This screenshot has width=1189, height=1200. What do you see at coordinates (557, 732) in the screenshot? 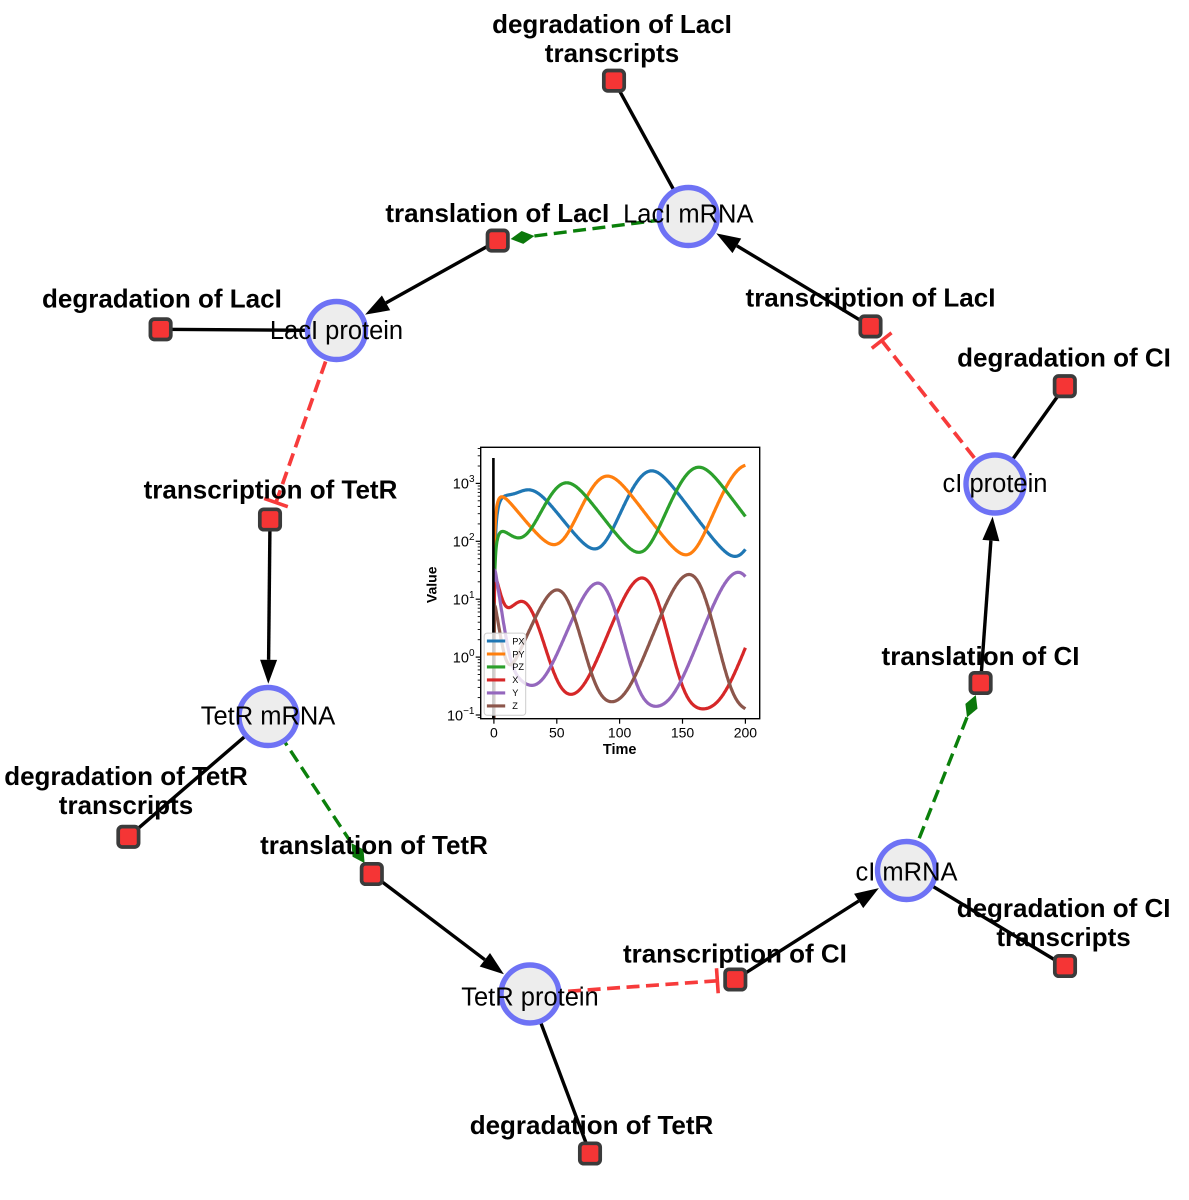
I see `svg-text: 50` at bounding box center [557, 732].